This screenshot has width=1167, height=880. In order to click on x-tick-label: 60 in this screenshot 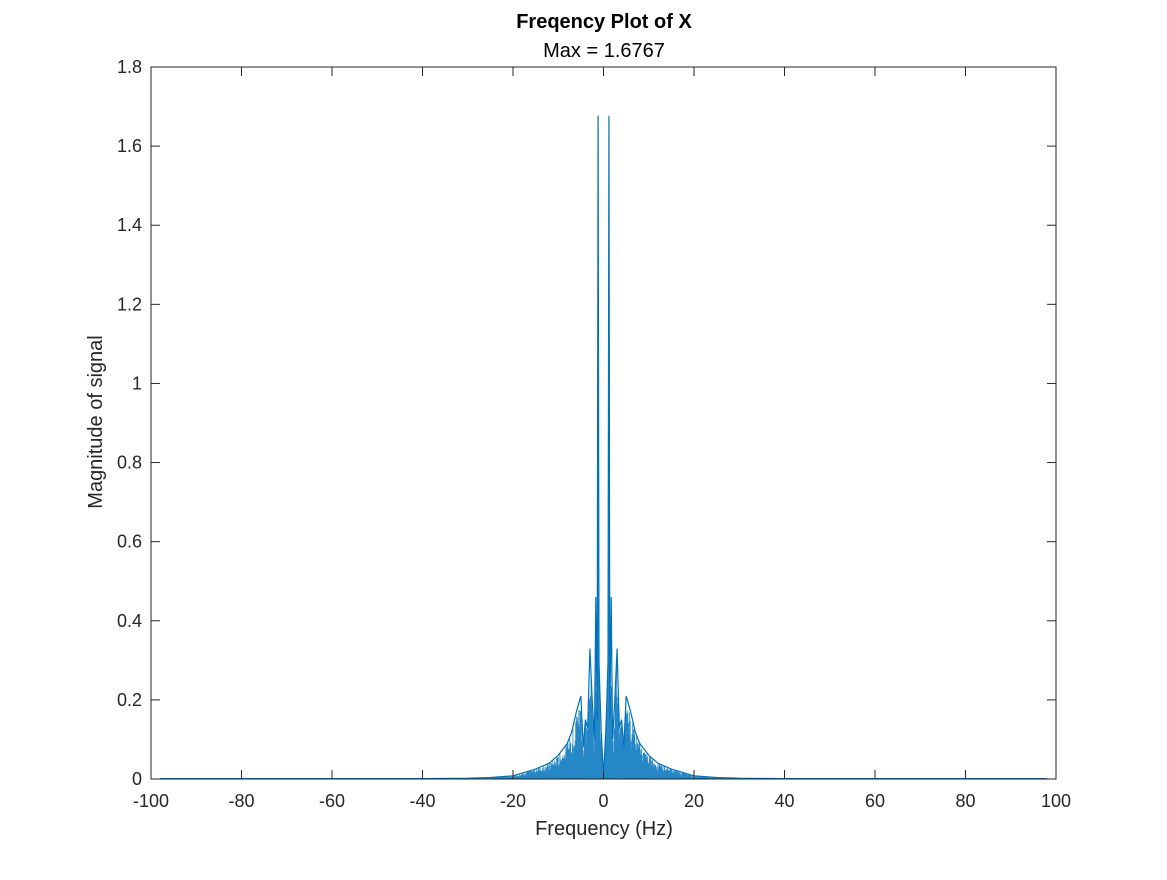, I will do `click(875, 801)`.